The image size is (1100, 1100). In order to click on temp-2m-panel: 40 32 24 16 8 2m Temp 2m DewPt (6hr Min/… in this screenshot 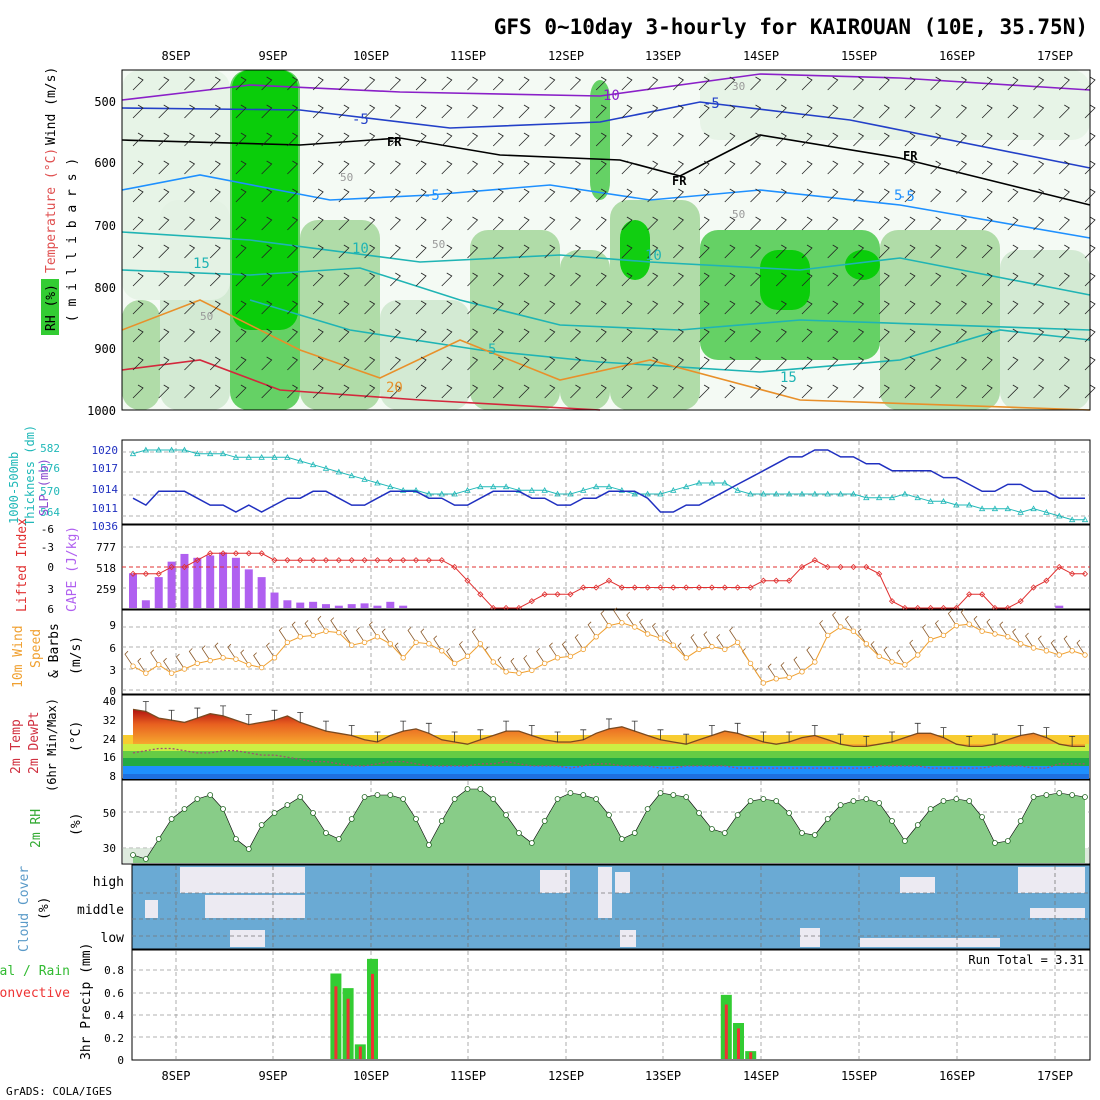, I will do `click(550, 743)`.